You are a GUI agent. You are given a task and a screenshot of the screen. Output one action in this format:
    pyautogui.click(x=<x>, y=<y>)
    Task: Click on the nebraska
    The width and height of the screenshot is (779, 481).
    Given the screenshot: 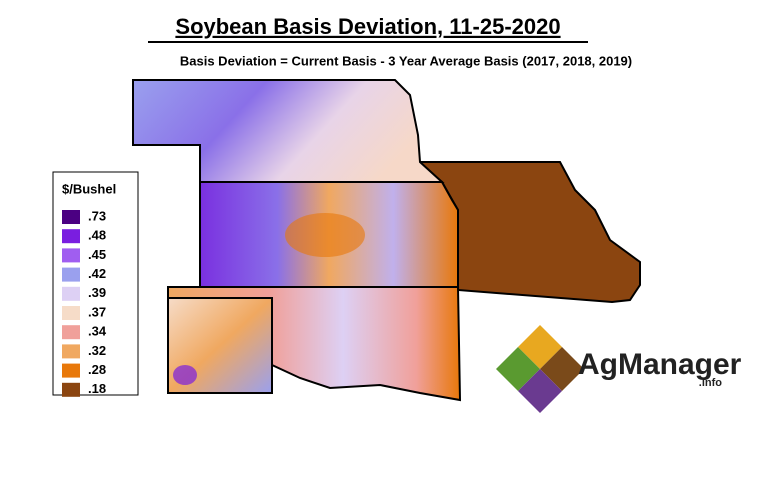 What is the action you would take?
    pyautogui.click(x=288, y=131)
    